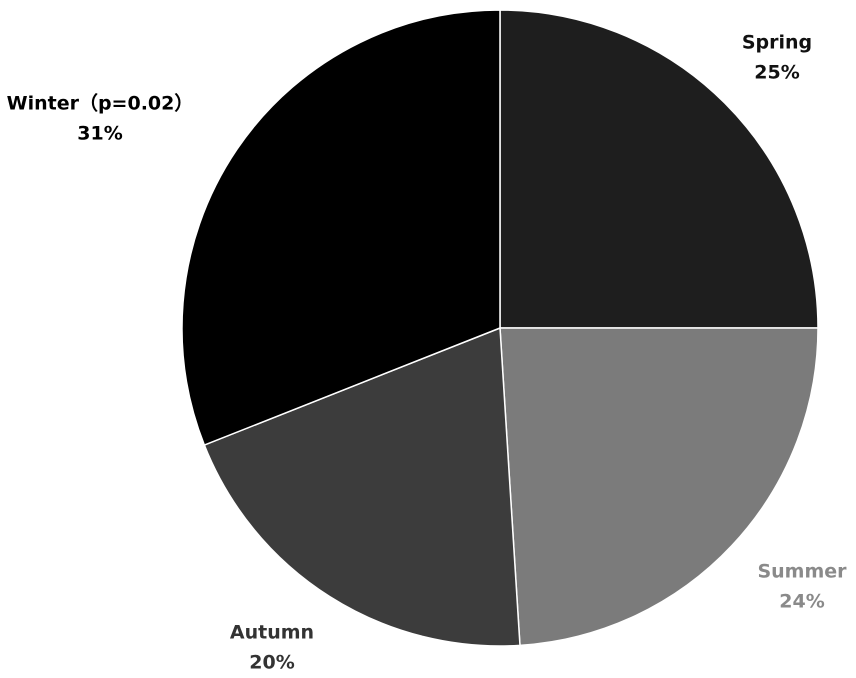  Describe the element at coordinates (802, 572) in the screenshot. I see `slice-label: Summer` at that location.